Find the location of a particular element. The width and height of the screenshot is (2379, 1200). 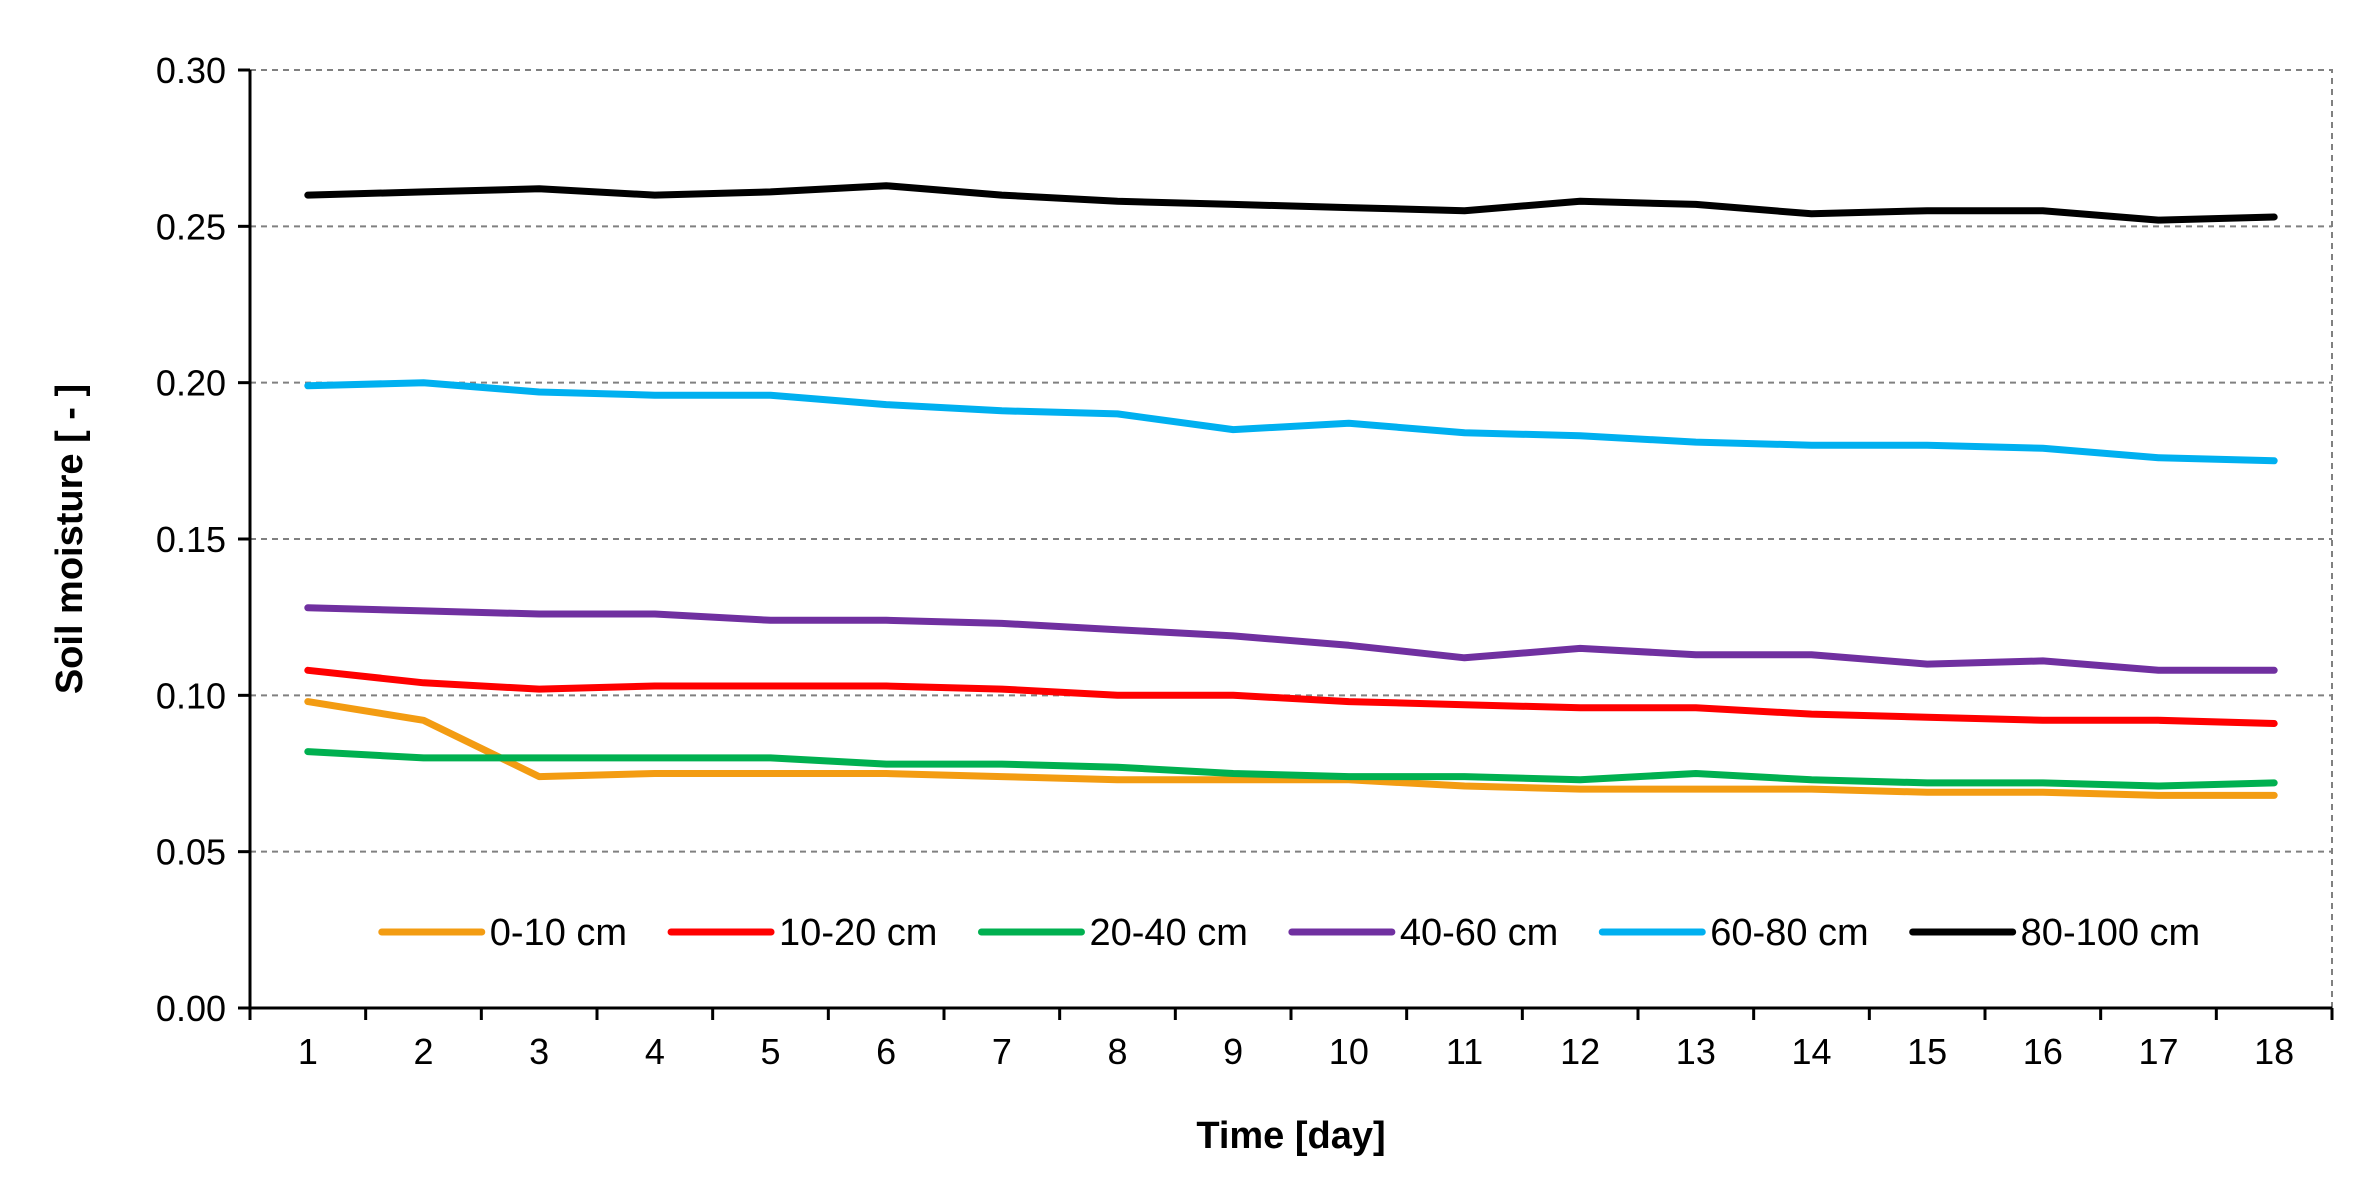

series-line-80-100-cm is located at coordinates (1291, 203).